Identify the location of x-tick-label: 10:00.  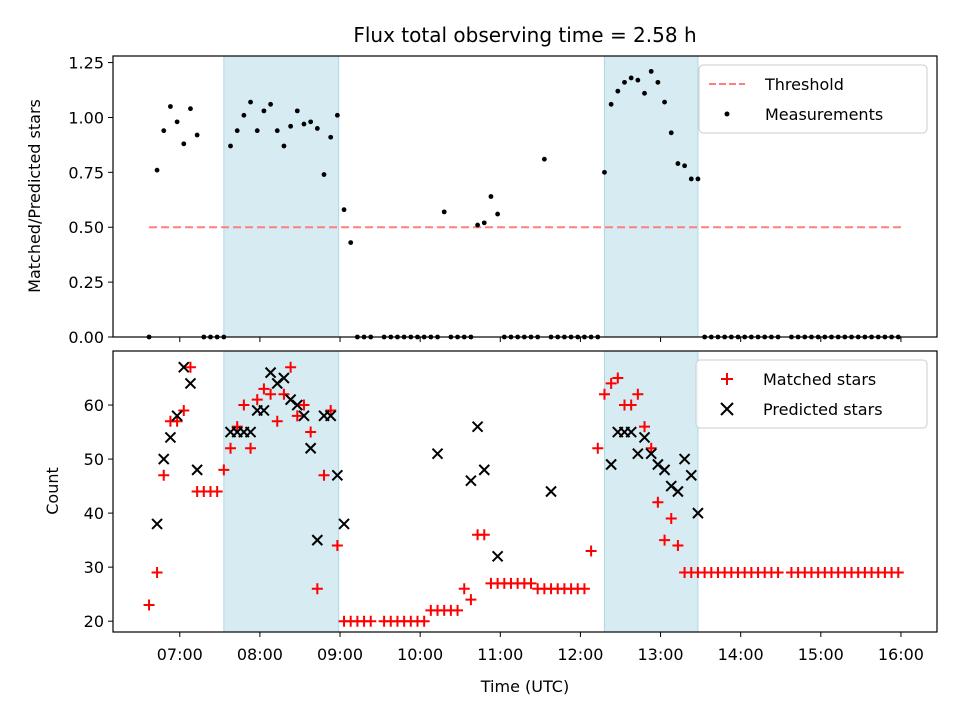
(420, 654).